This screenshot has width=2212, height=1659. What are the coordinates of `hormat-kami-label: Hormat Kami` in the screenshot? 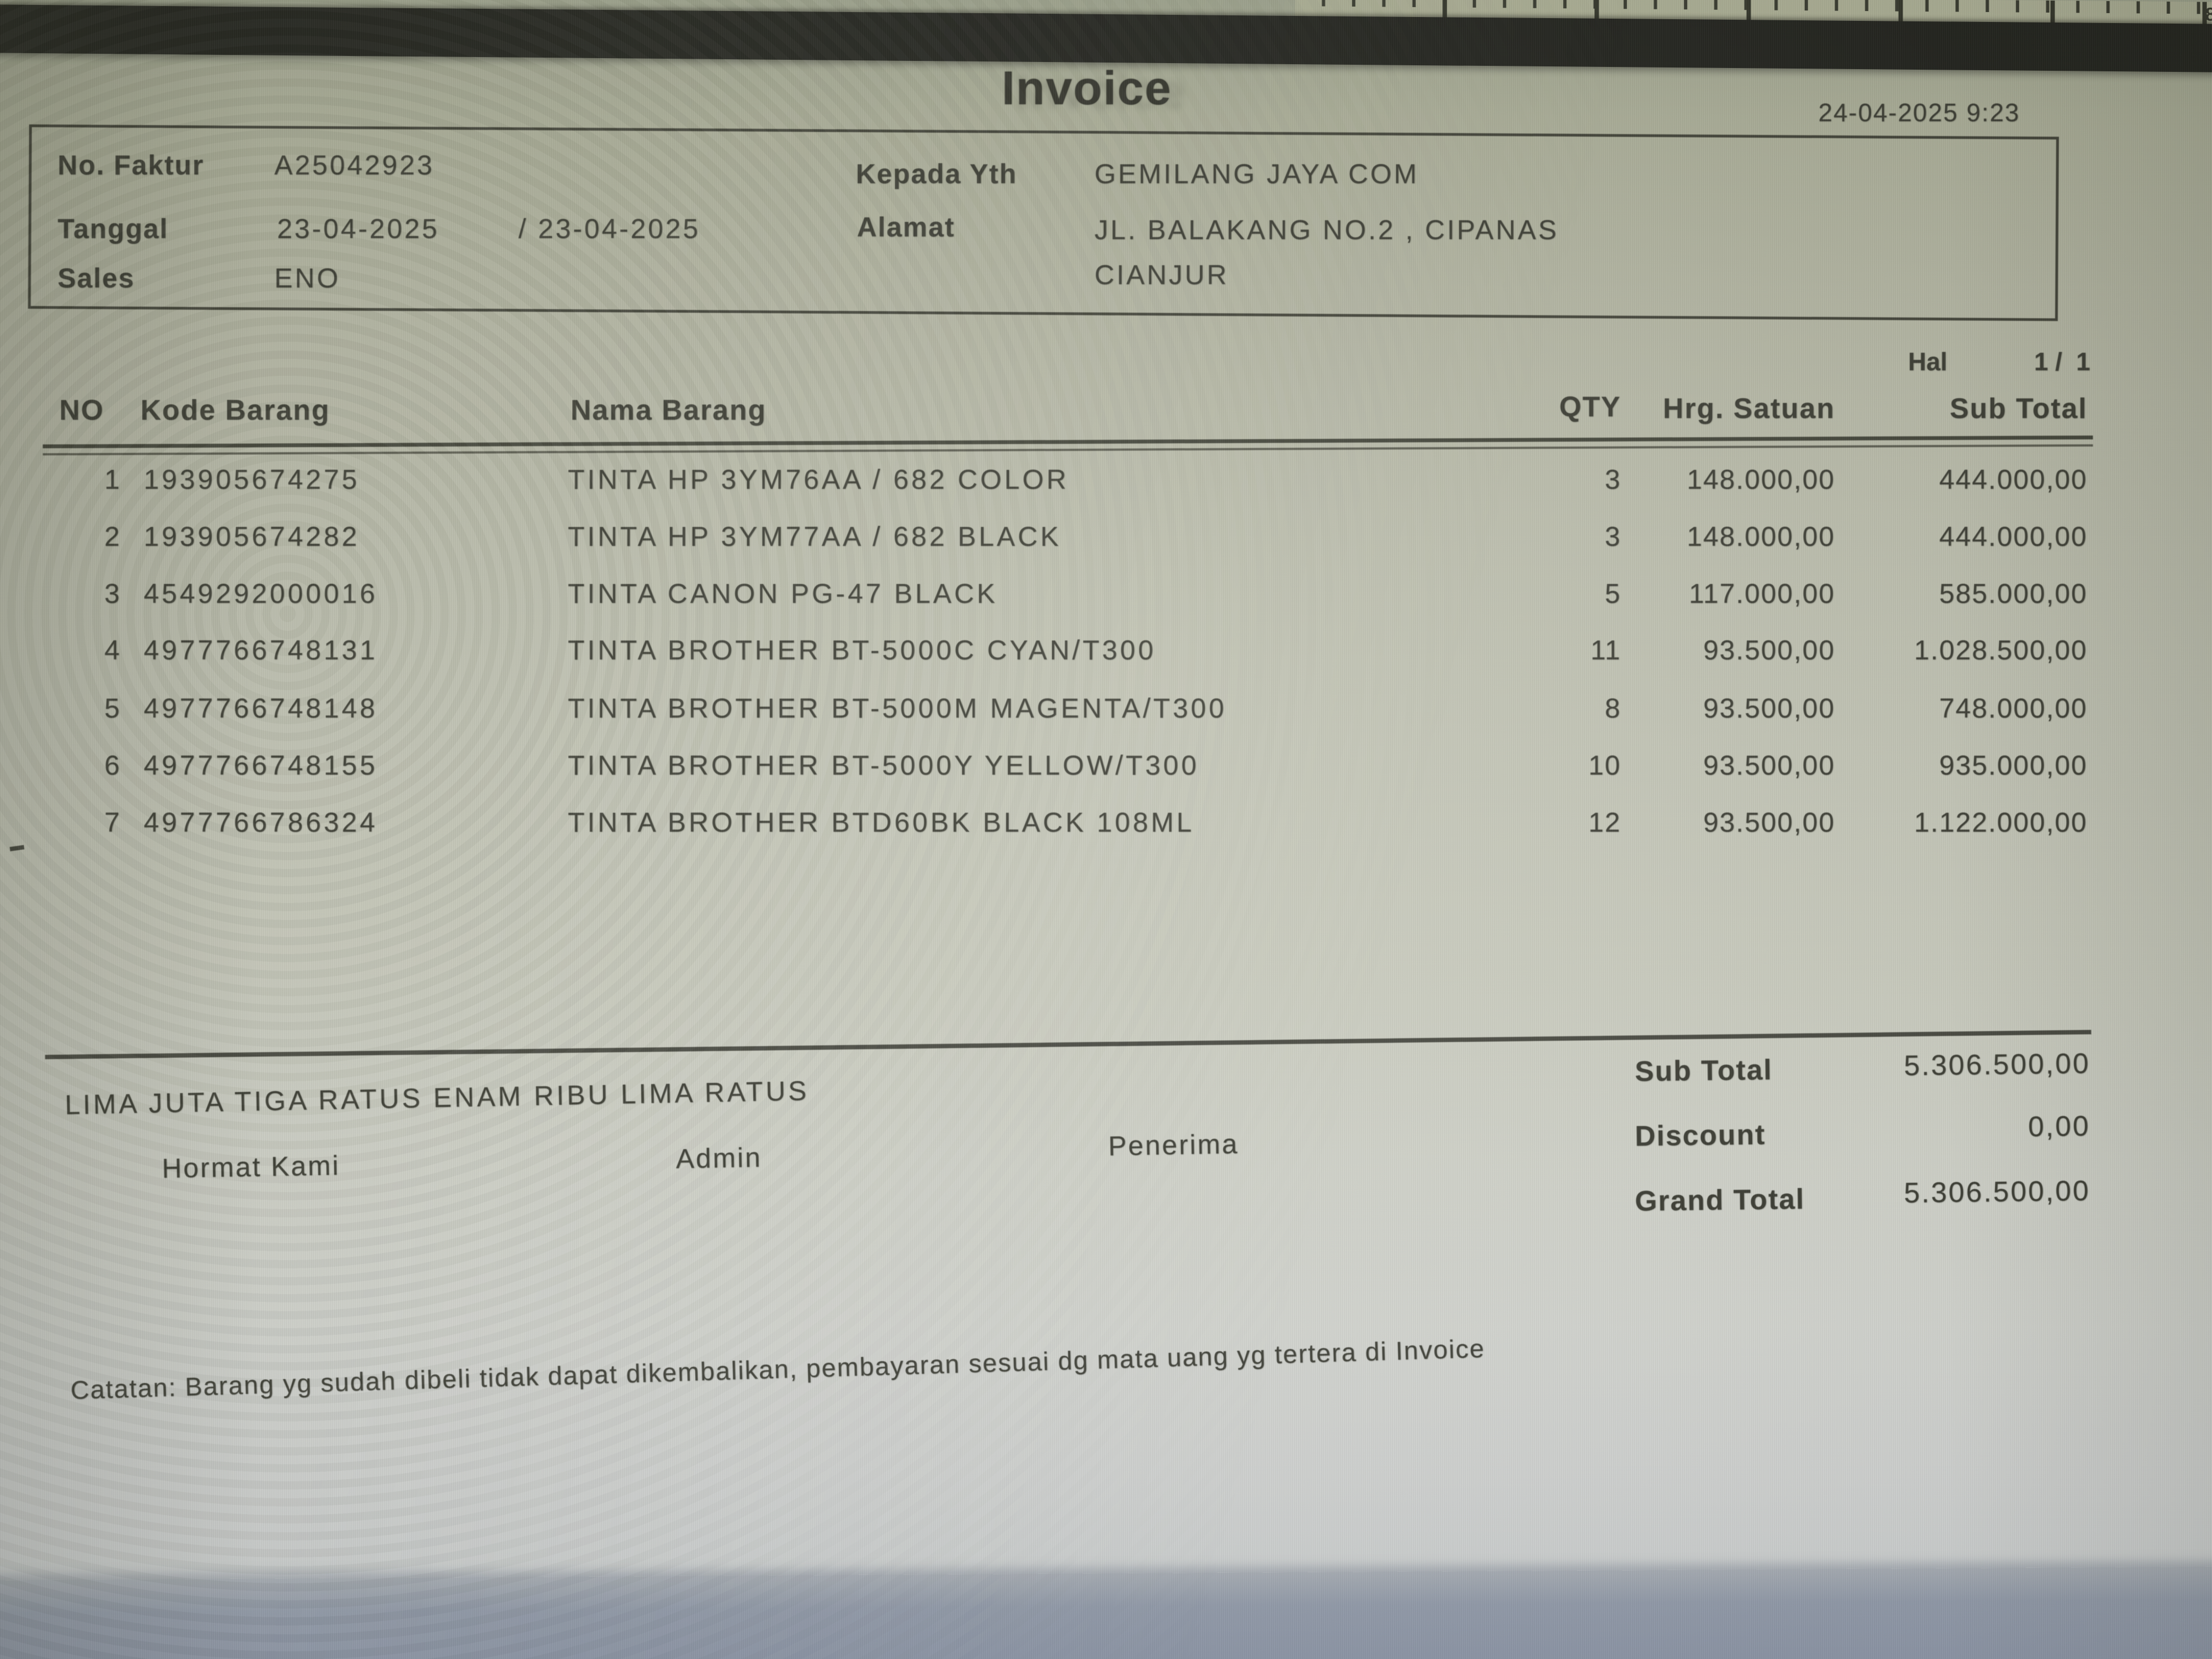 It's located at (251, 1167).